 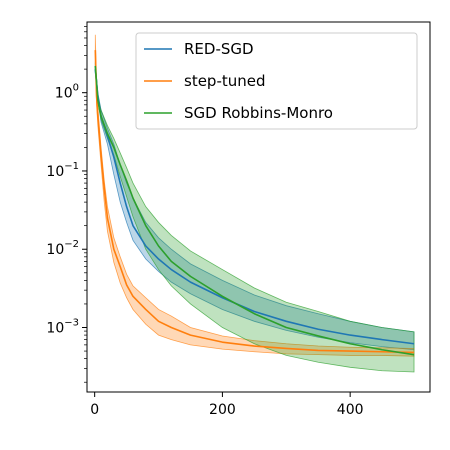 I want to click on y-tick-label-1: 10⁻¹, so click(x=62, y=170).